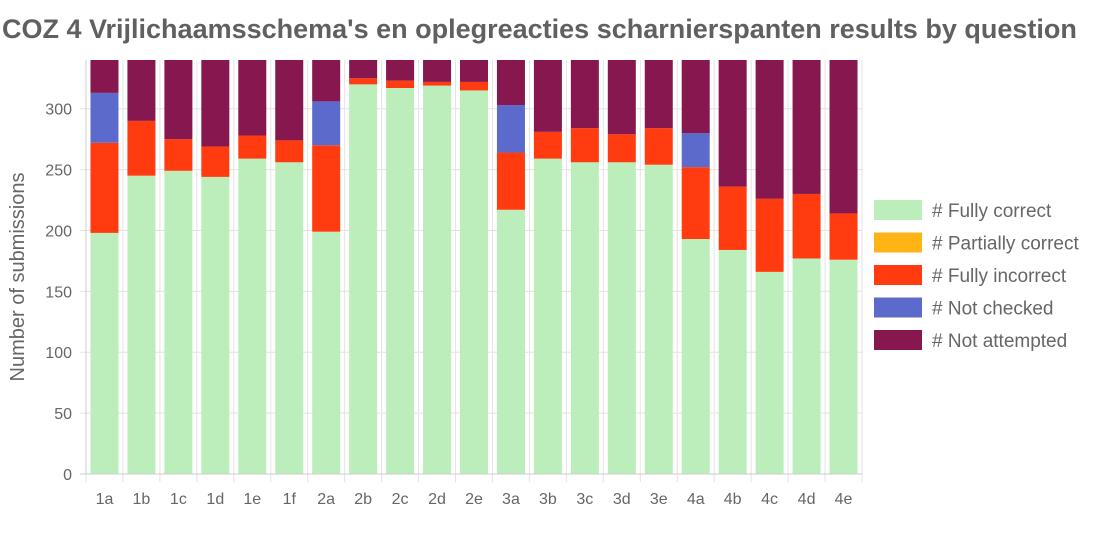 Image resolution: width=1101 pixels, height=550 pixels. What do you see at coordinates (999, 276) in the screenshot?
I see `legend-label: # Fully incorrect` at bounding box center [999, 276].